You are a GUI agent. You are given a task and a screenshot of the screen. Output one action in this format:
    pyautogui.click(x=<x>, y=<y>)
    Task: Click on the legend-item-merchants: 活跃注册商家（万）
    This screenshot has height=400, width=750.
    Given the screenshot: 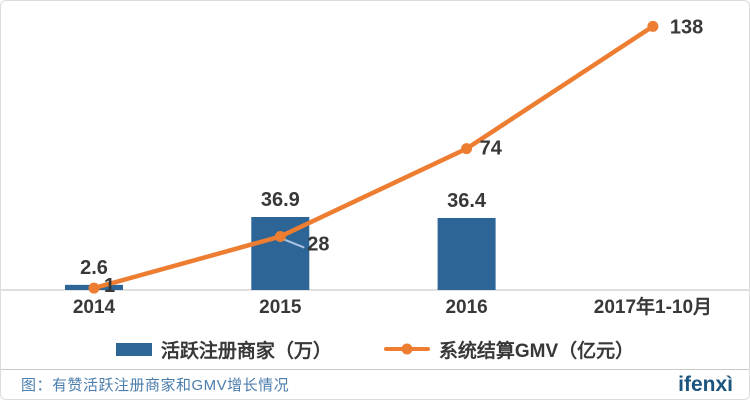 What is the action you would take?
    pyautogui.click(x=223, y=349)
    